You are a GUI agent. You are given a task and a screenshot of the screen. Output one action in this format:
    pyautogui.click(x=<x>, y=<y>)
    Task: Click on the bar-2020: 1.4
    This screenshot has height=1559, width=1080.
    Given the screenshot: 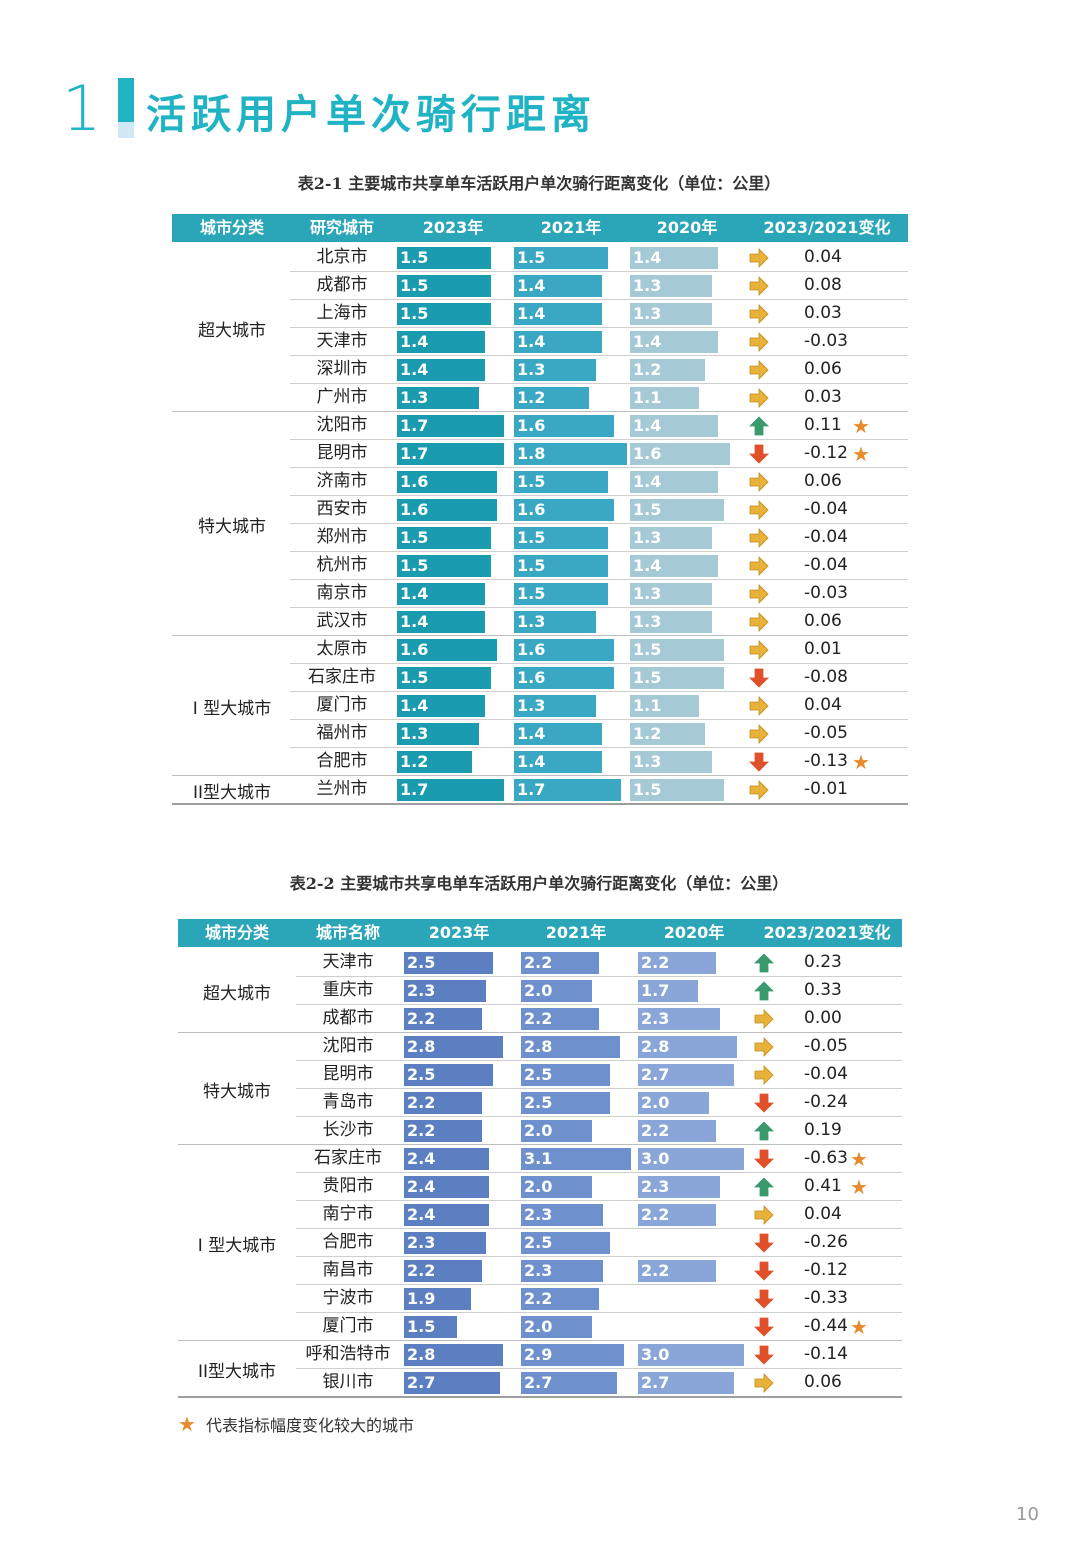 What is the action you would take?
    pyautogui.click(x=674, y=258)
    